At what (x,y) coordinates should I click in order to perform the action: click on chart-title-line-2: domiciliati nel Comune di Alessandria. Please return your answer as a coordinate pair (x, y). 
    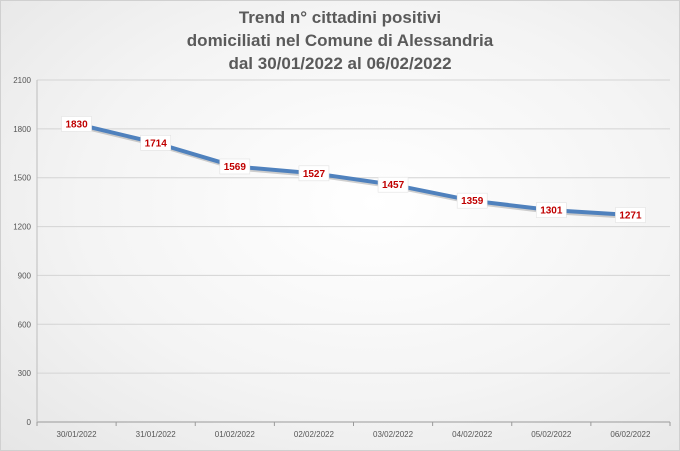
    Looking at the image, I should click on (340, 40).